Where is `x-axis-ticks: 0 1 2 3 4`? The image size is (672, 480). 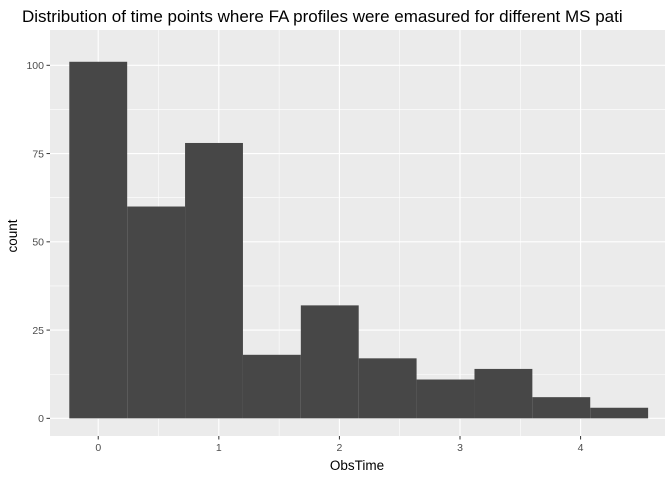 x-axis-ticks: 0 1 2 3 4 is located at coordinates (339, 445).